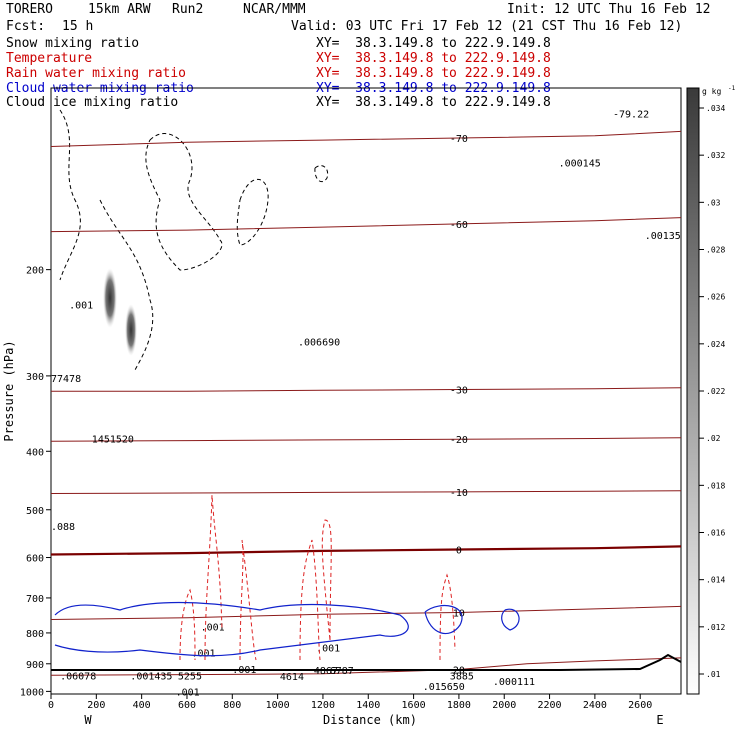 The image size is (740, 740). I want to click on contour-value-label: 5255, so click(190, 676).